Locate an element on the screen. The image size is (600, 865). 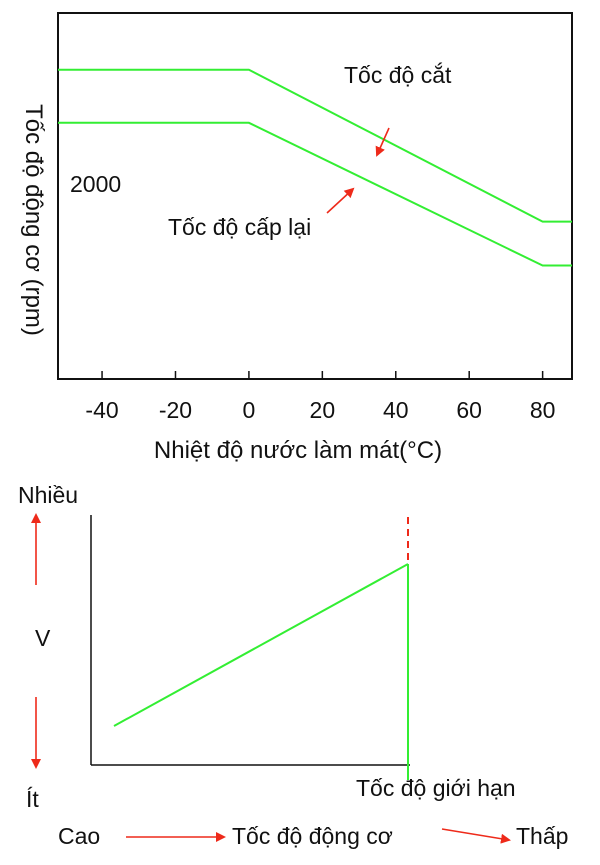
x-right-label: Thấp is located at coordinates (542, 836).